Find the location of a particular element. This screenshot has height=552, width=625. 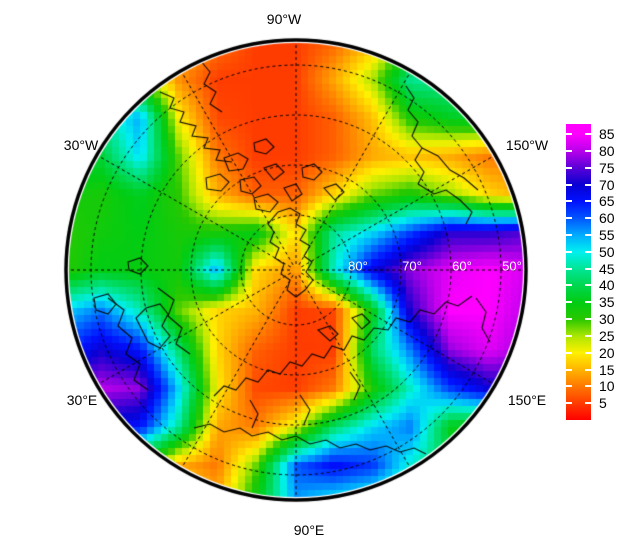

colorbar-gradient is located at coordinates (578, 272).